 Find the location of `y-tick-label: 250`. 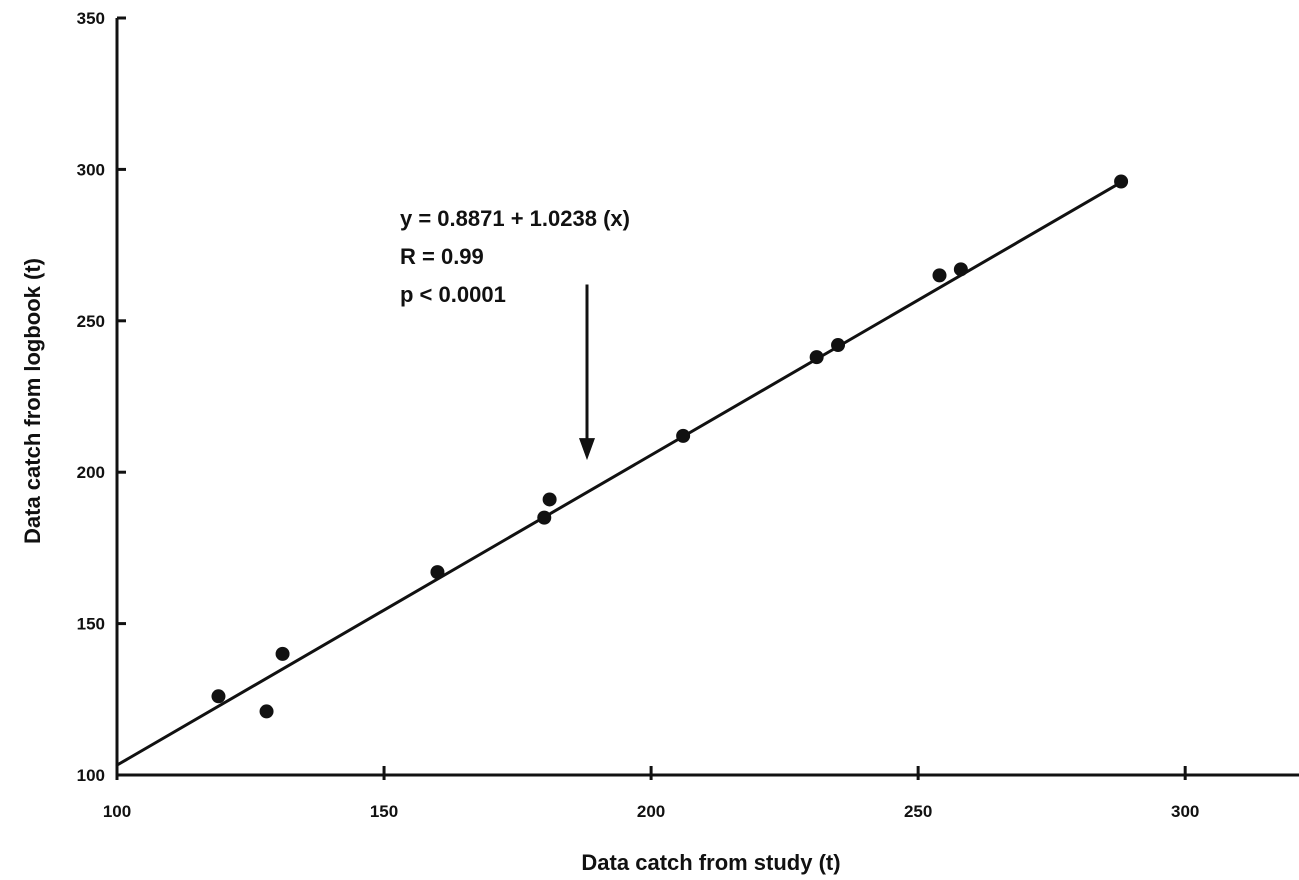

y-tick-label: 250 is located at coordinates (91, 321).